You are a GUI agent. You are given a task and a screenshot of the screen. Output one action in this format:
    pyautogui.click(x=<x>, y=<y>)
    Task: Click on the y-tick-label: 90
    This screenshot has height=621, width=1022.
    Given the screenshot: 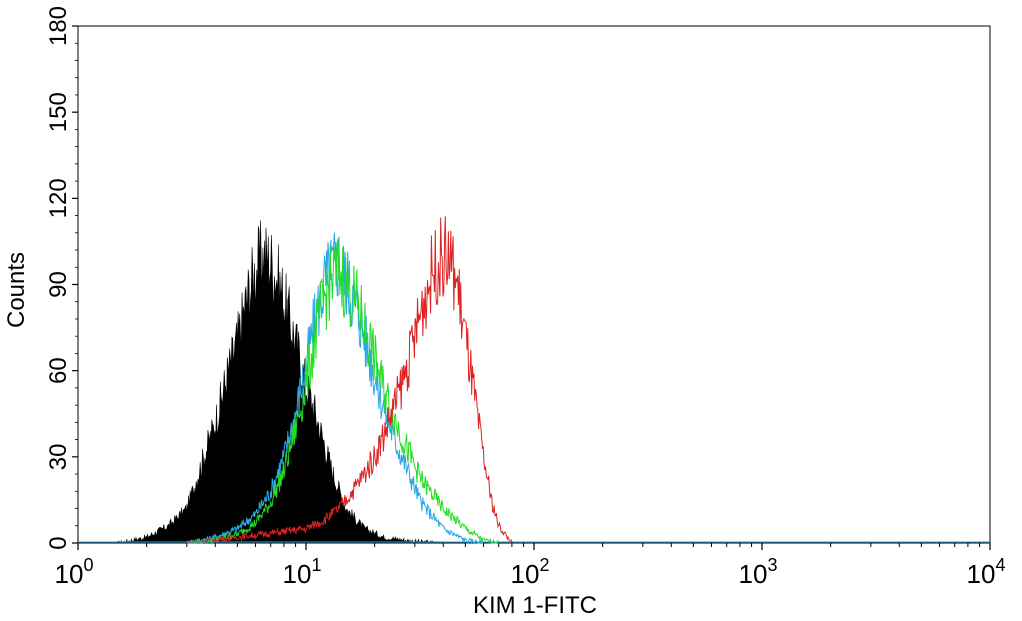 What is the action you would take?
    pyautogui.click(x=58, y=284)
    